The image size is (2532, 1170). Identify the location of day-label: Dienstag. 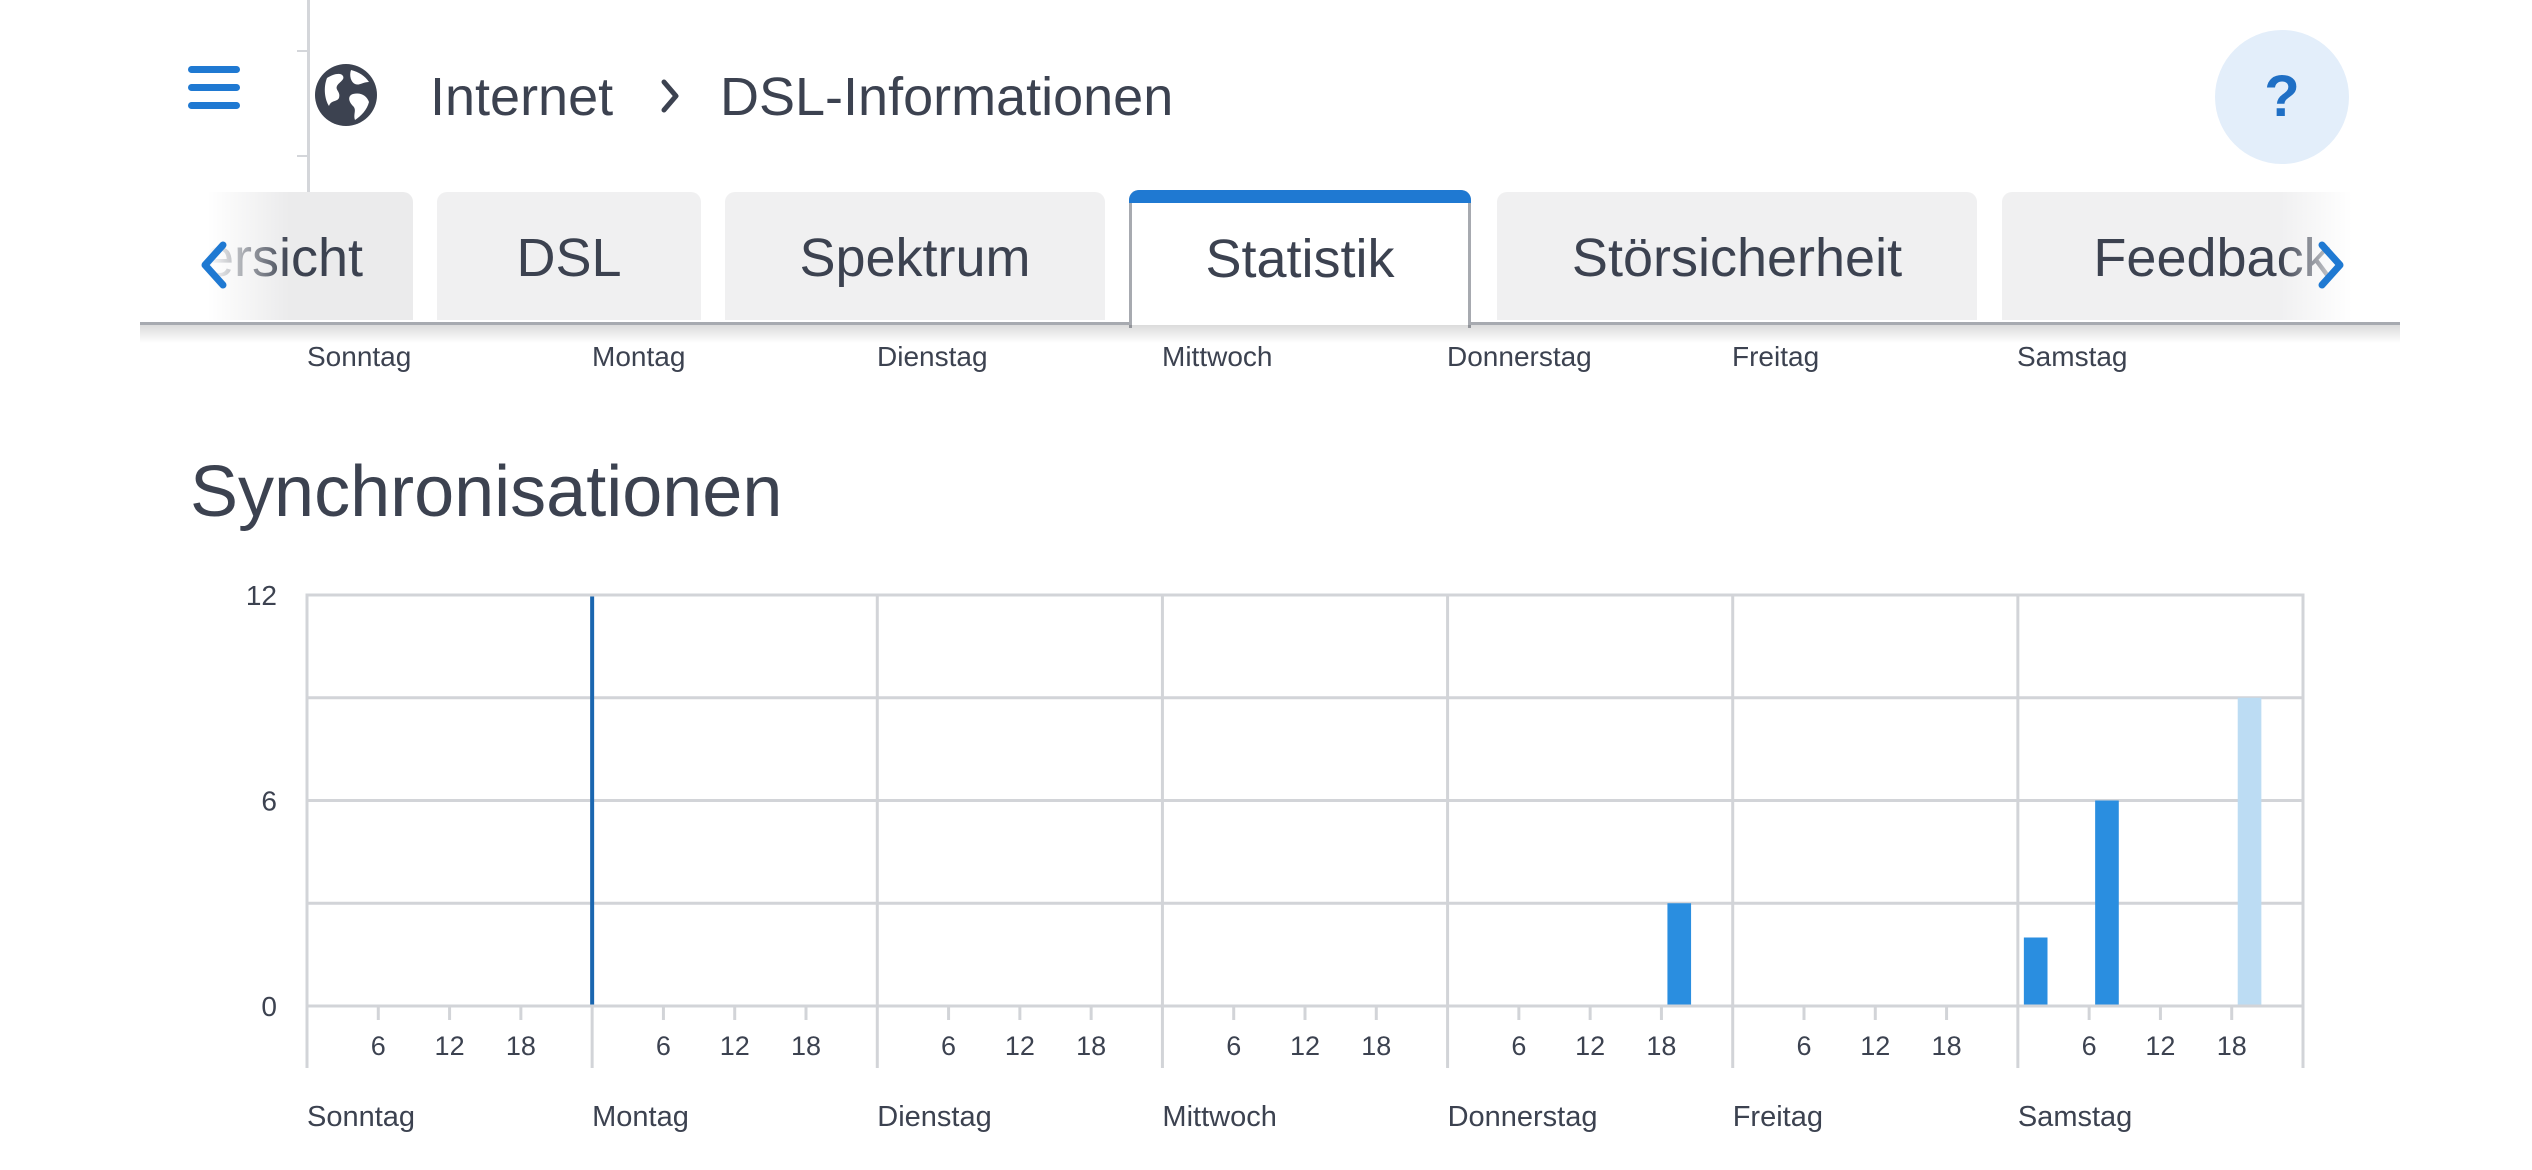
(934, 1117).